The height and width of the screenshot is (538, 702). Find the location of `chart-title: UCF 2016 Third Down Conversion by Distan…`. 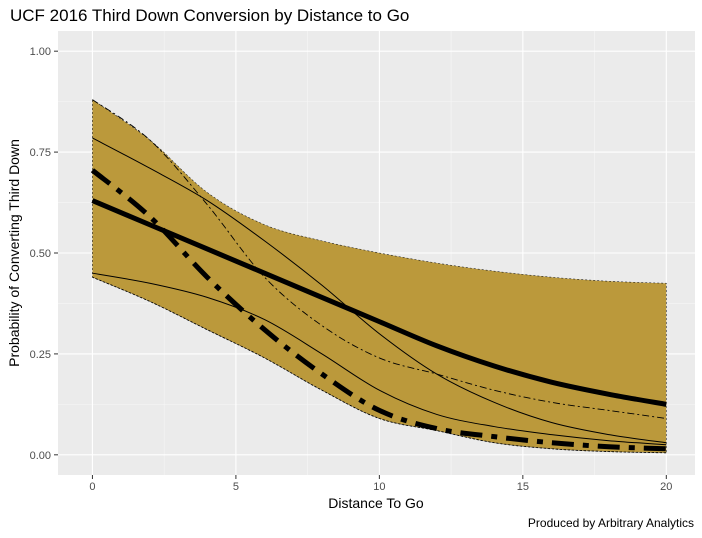

chart-title: UCF 2016 Third Down Conversion by Distan… is located at coordinates (210, 15).